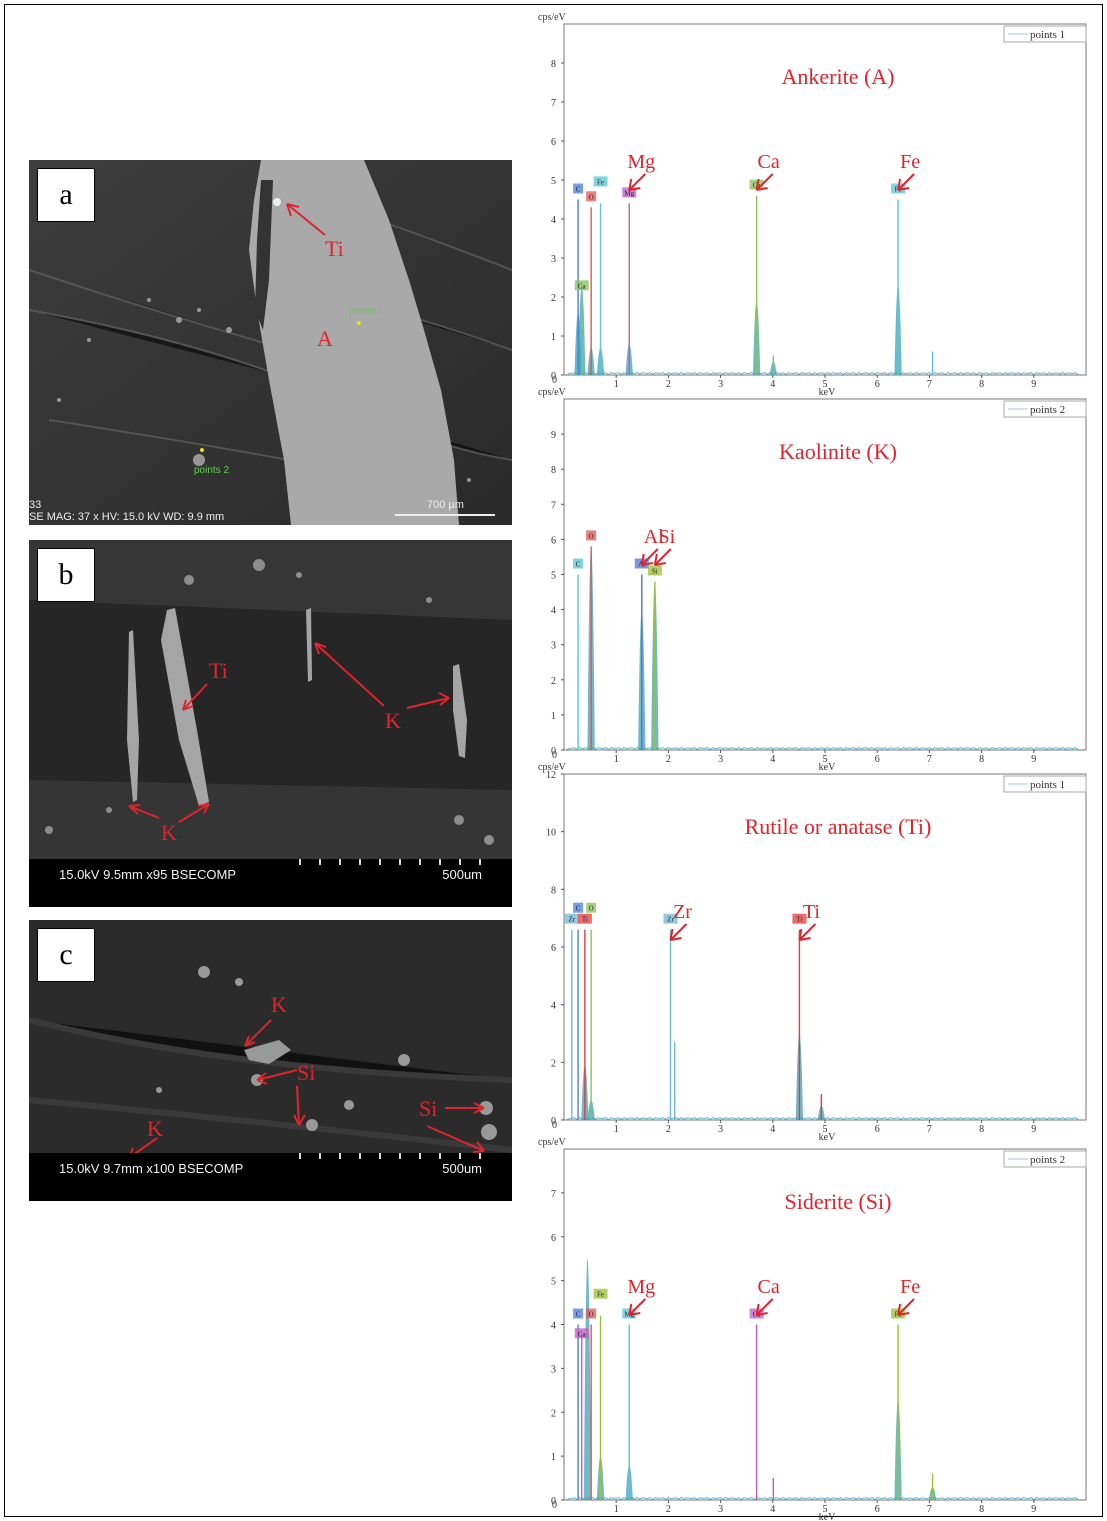  Describe the element at coordinates (218, 670) in the screenshot. I see `label-ti-b: Ti` at that location.